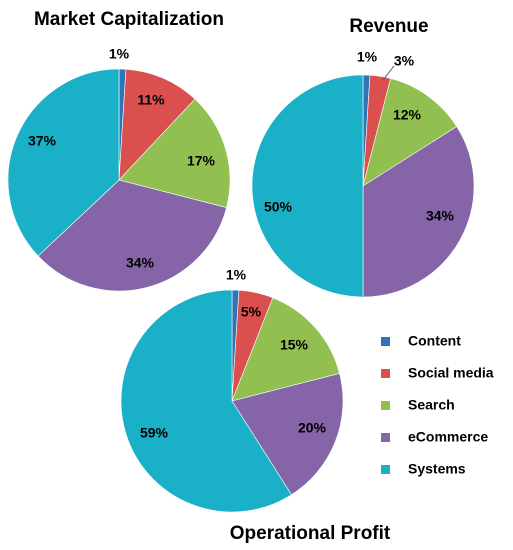 Image resolution: width=513 pixels, height=550 pixels. Describe the element at coordinates (448, 437) in the screenshot. I see `legend-label-ecommerce: eCommerce` at that location.